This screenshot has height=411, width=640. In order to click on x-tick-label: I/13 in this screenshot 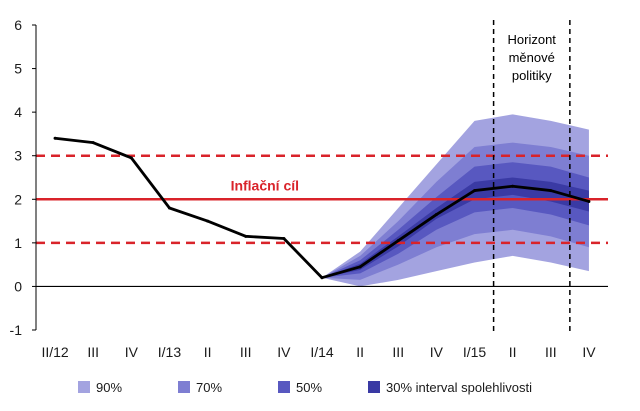, I will do `click(170, 352)`.